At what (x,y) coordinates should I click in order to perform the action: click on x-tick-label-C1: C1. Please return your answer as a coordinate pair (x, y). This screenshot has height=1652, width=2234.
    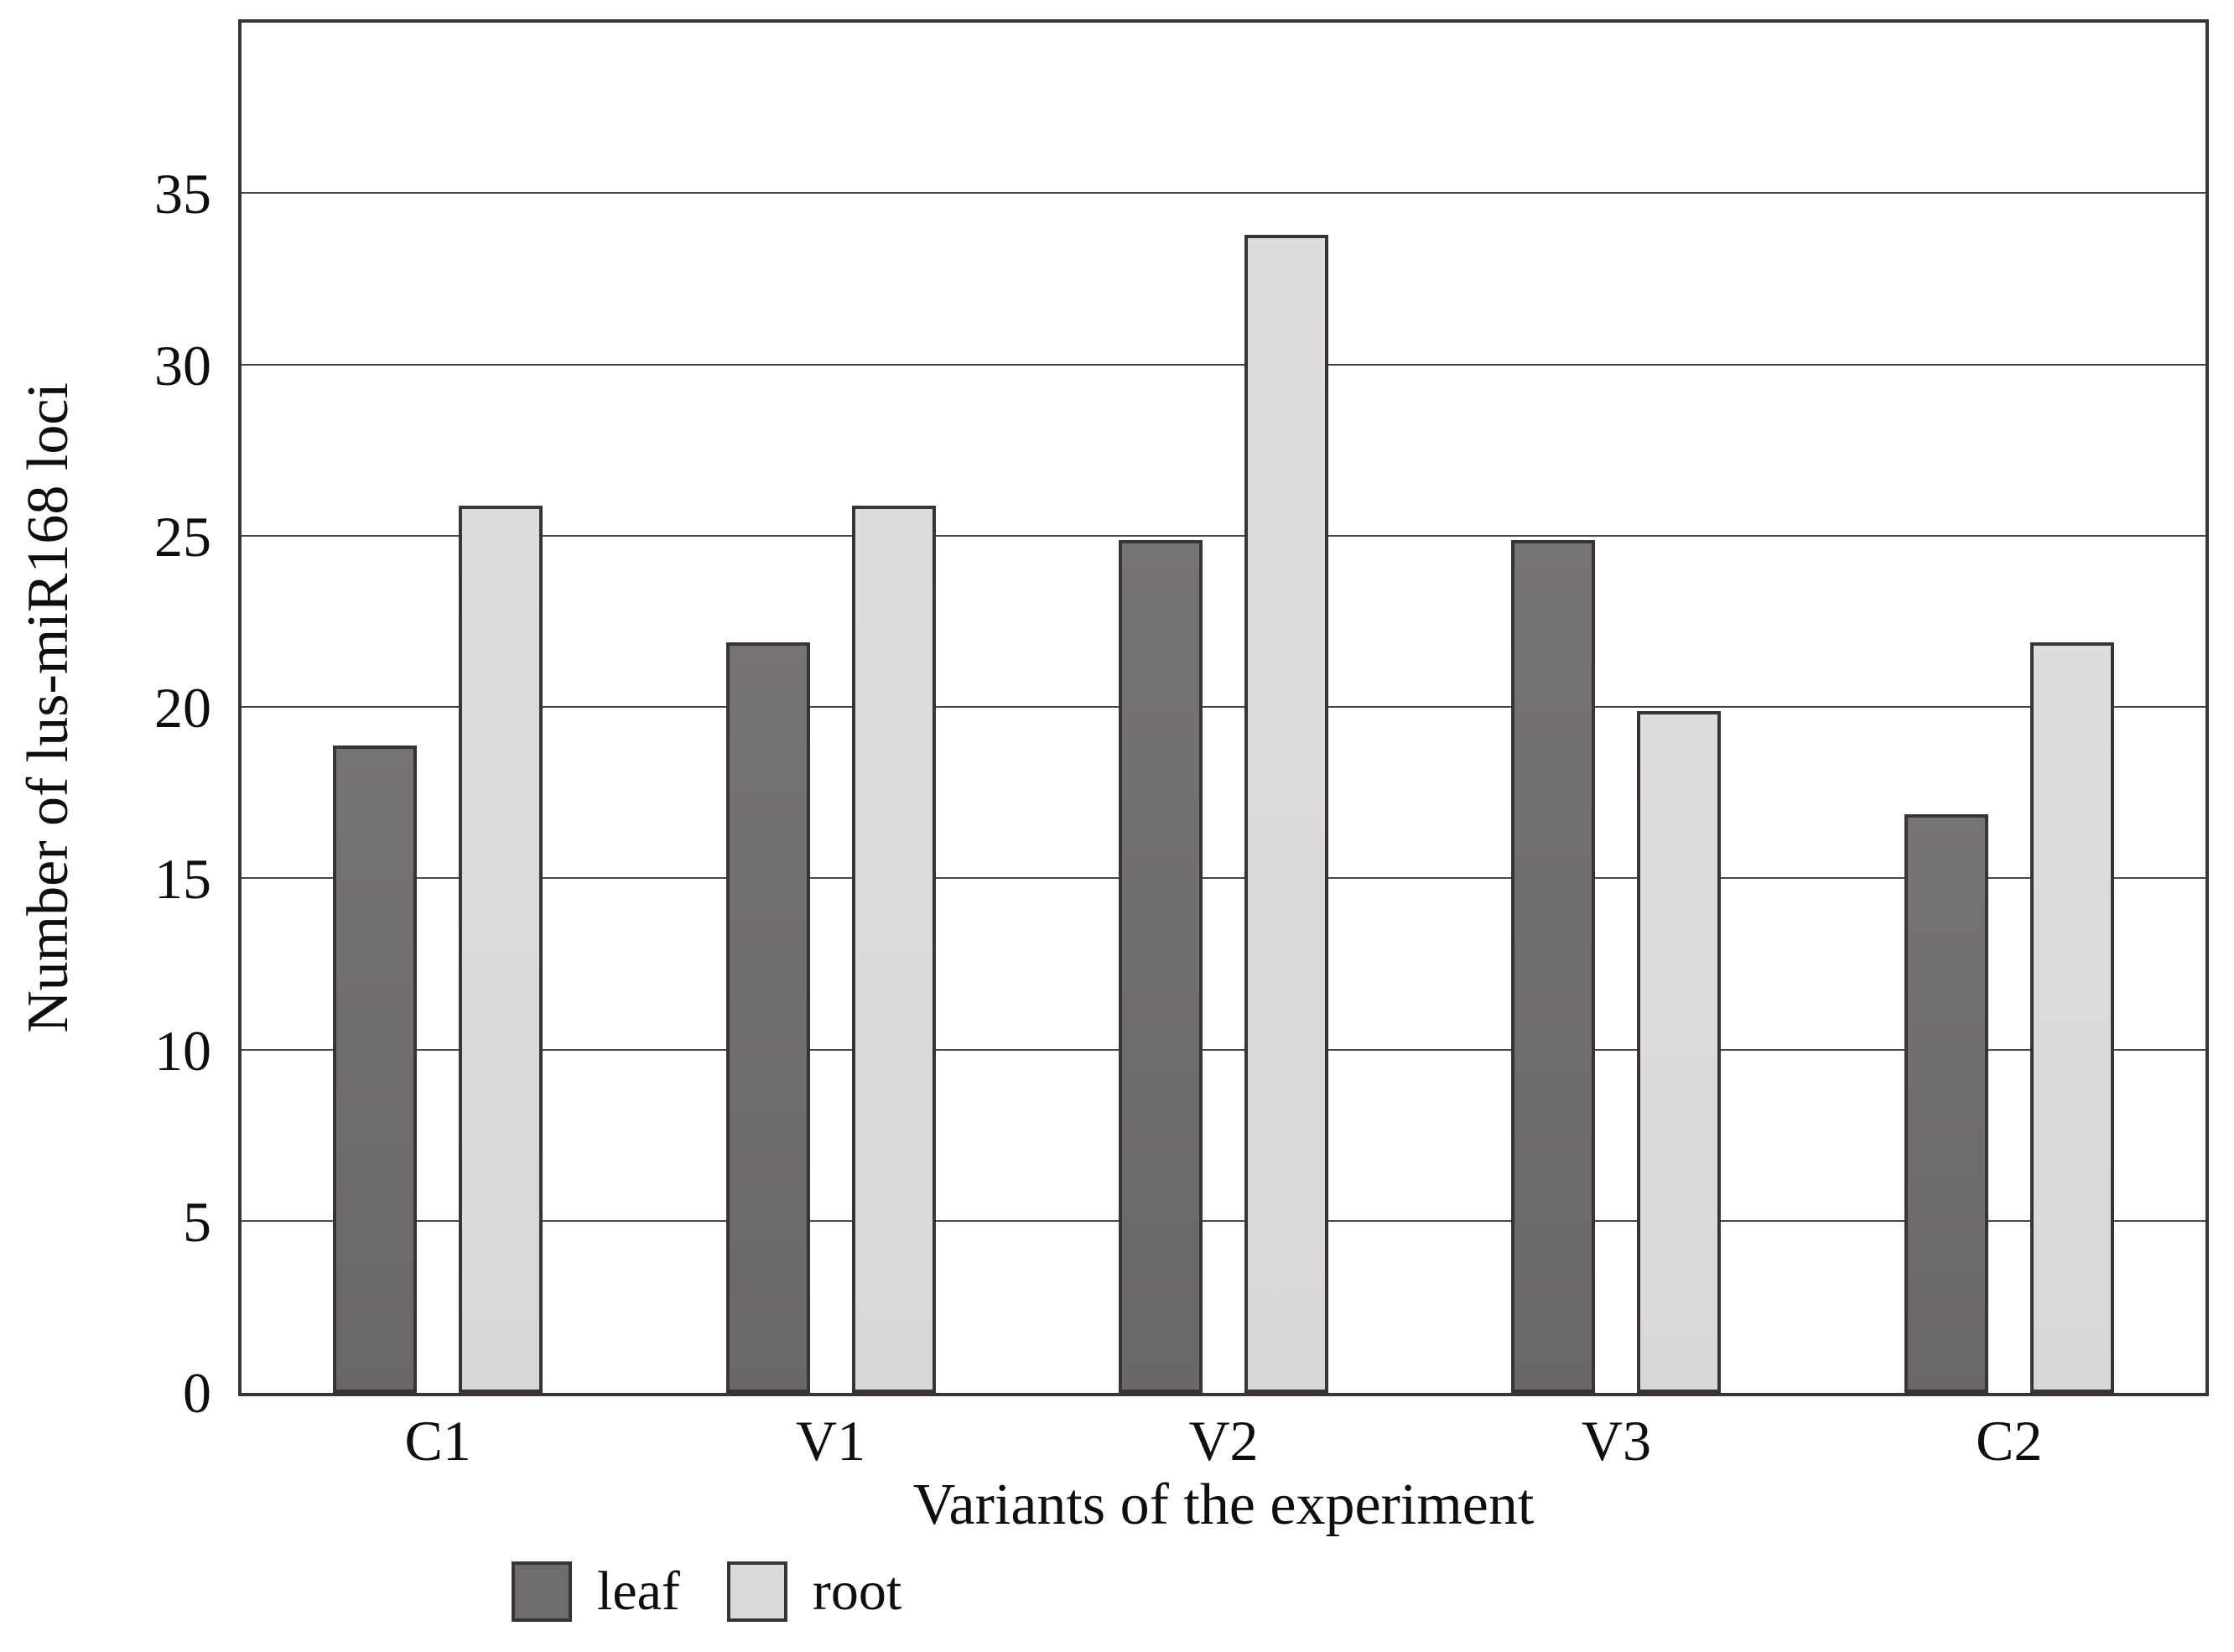
    Looking at the image, I should click on (437, 1441).